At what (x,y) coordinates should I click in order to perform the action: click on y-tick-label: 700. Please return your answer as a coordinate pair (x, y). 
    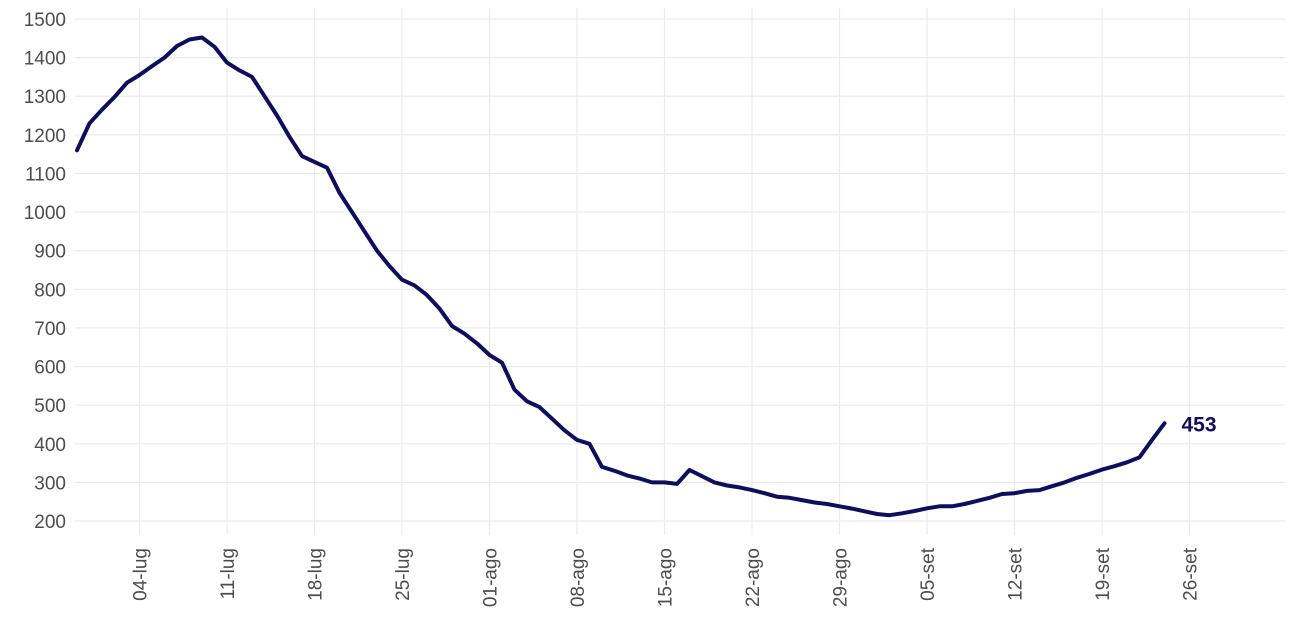
    Looking at the image, I should click on (50, 329).